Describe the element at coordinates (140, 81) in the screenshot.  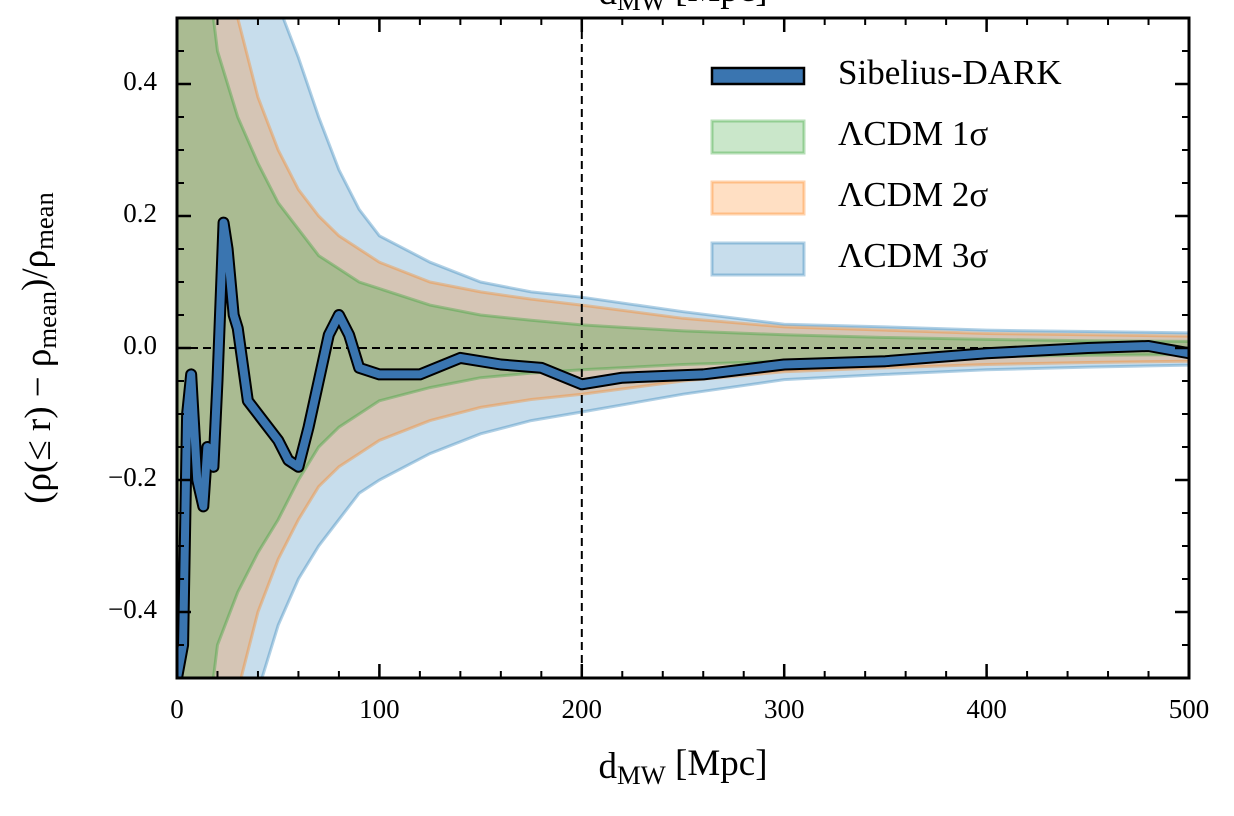
I see `y-tick-label: 0.4` at that location.